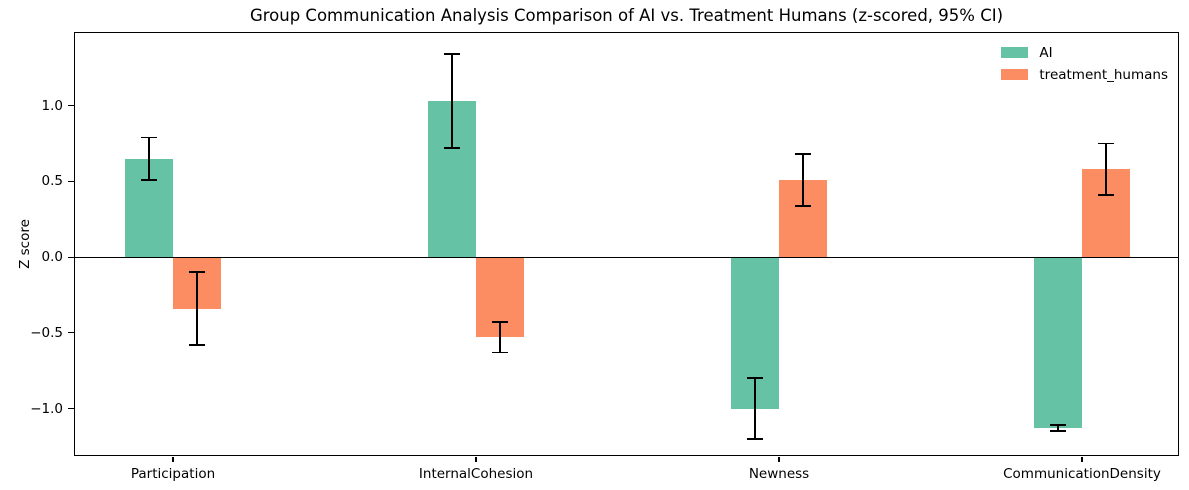 Image resolution: width=1189 pixels, height=490 pixels. What do you see at coordinates (500, 337) in the screenshot?
I see `errorbar-treatment_humans-InternalCohesion-line` at bounding box center [500, 337].